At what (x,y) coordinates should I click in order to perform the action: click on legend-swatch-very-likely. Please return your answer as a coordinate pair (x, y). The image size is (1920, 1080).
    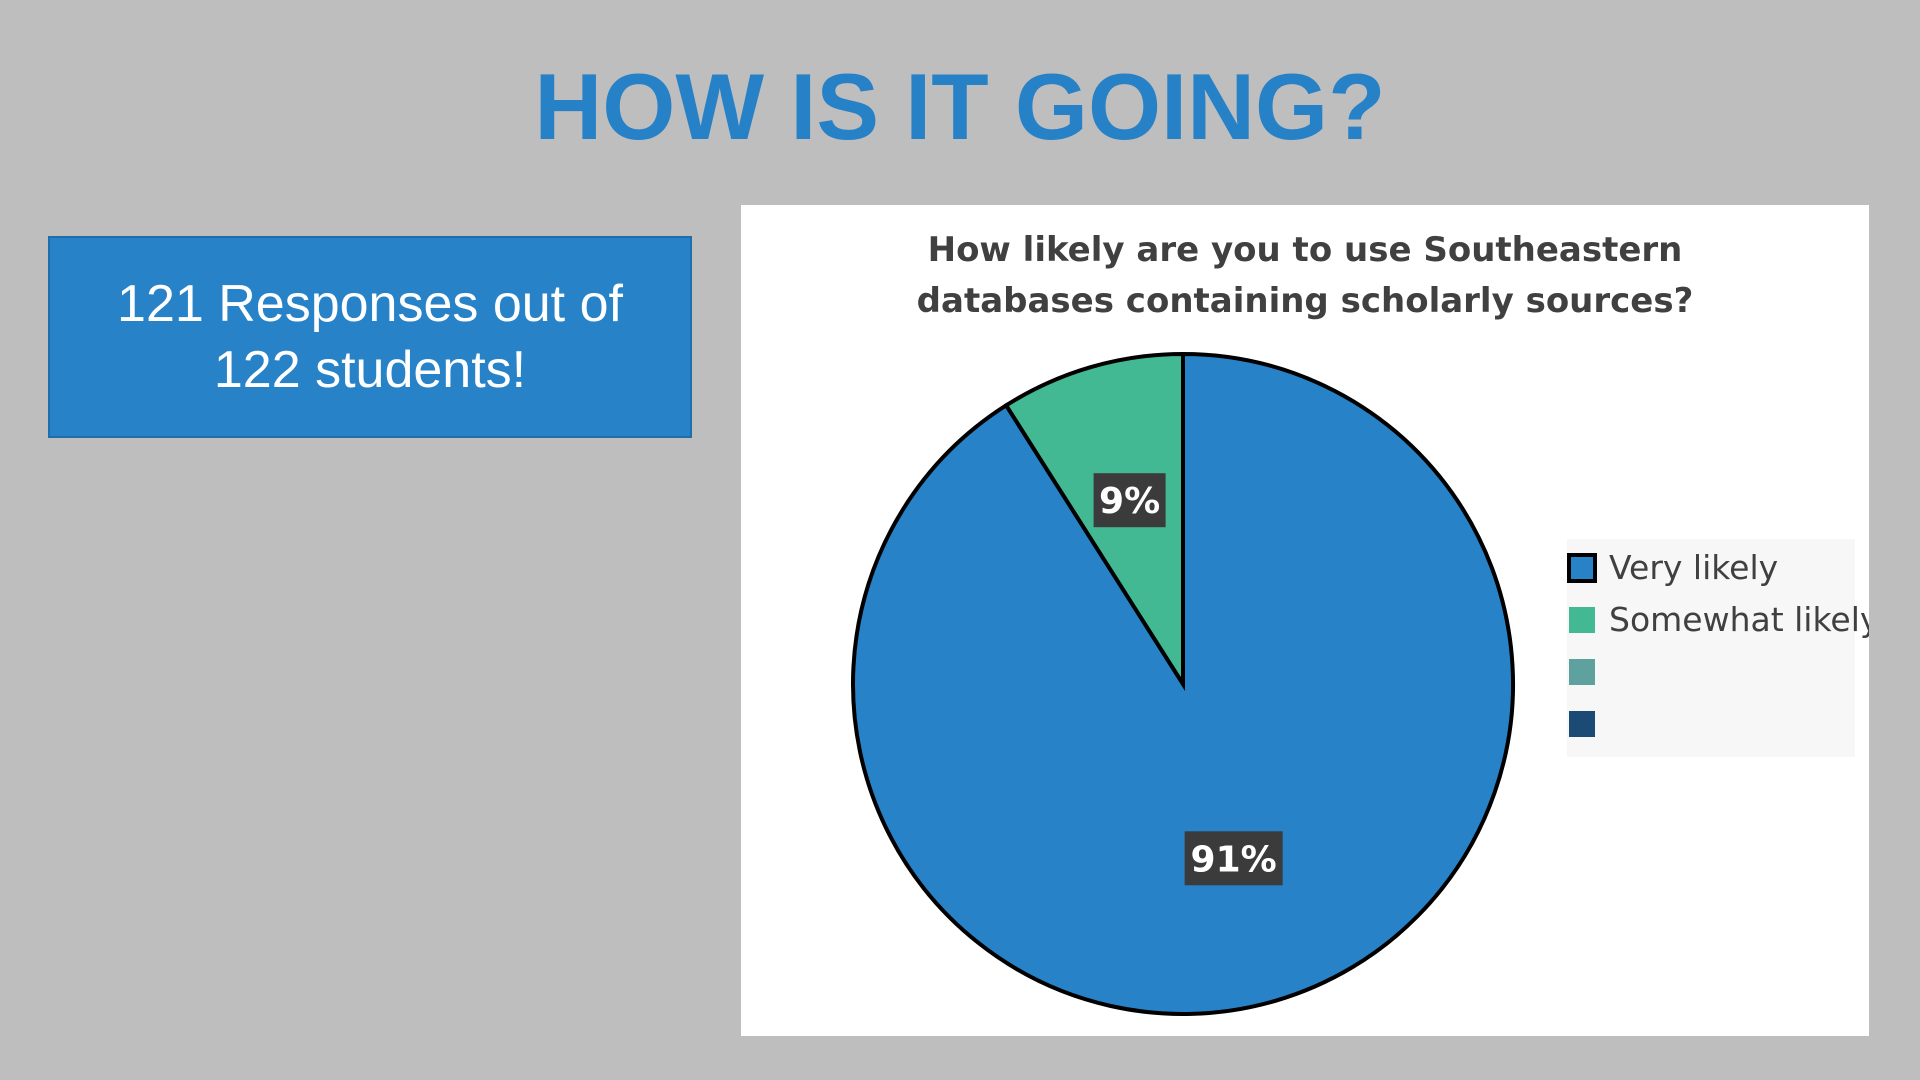
    Looking at the image, I should click on (1582, 568).